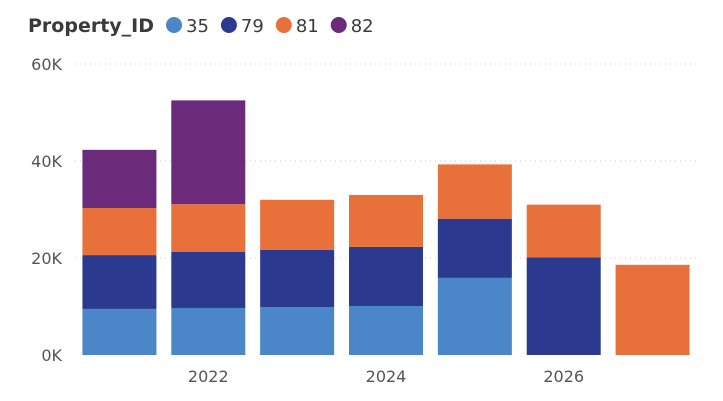 The width and height of the screenshot is (723, 401). I want to click on bar-stack-2024, so click(386, 274).